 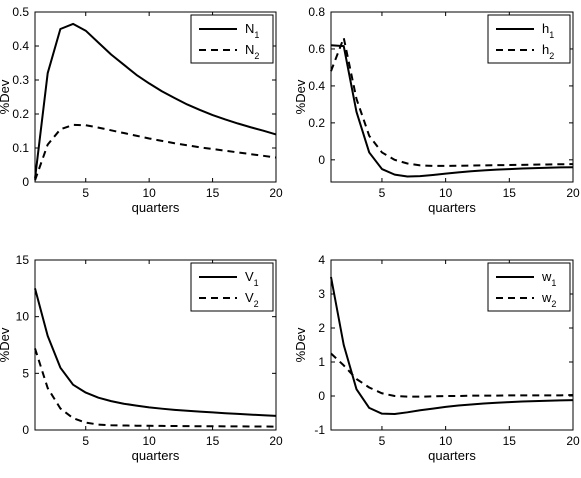 What do you see at coordinates (23, 317) in the screenshot?
I see `y-tick-label: 10` at bounding box center [23, 317].